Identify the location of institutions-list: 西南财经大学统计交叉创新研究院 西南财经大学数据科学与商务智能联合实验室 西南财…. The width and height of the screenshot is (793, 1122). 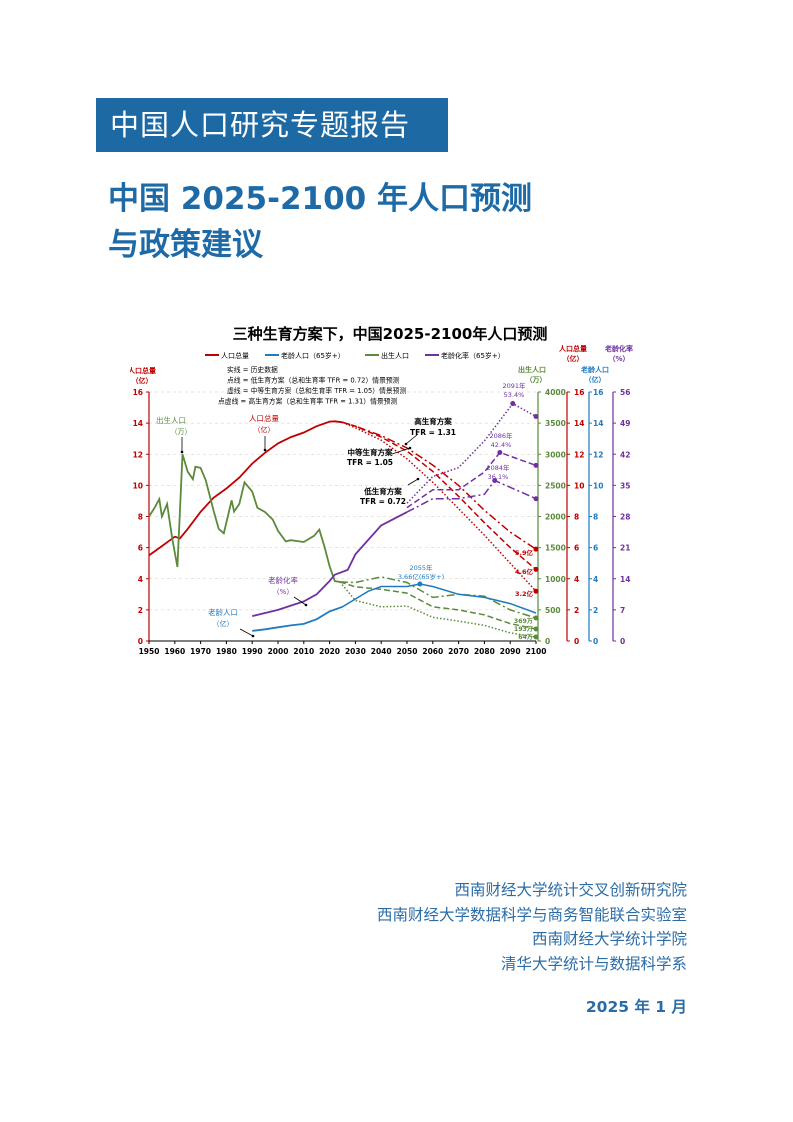
(532, 927).